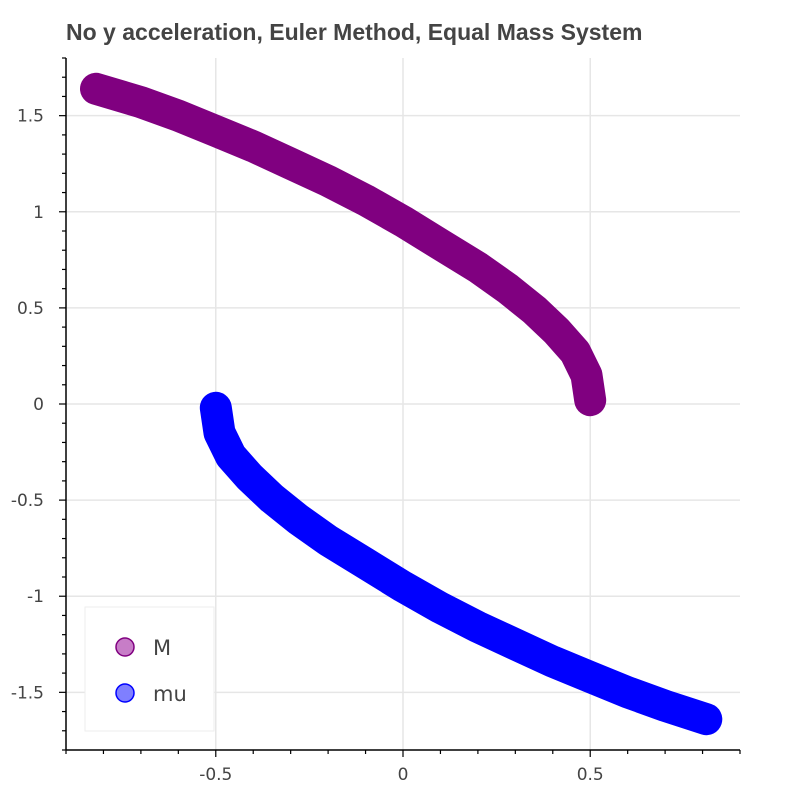  Describe the element at coordinates (38, 213) in the screenshot. I see `y-tick-label: 1` at that location.